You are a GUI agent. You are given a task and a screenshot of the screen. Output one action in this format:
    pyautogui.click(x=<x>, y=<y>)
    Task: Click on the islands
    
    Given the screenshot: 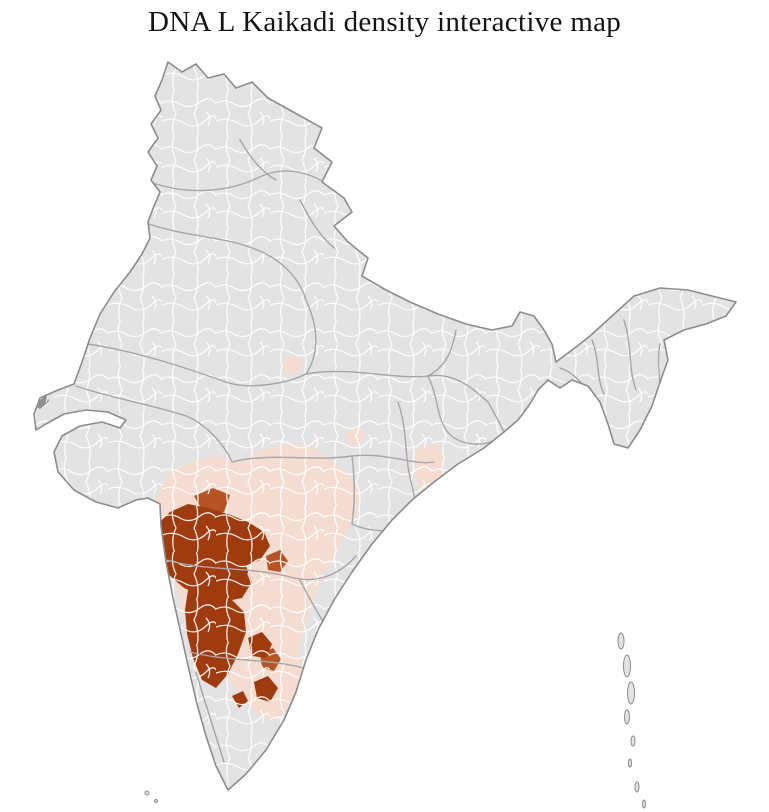 What is the action you would take?
    pyautogui.click(x=395, y=720)
    